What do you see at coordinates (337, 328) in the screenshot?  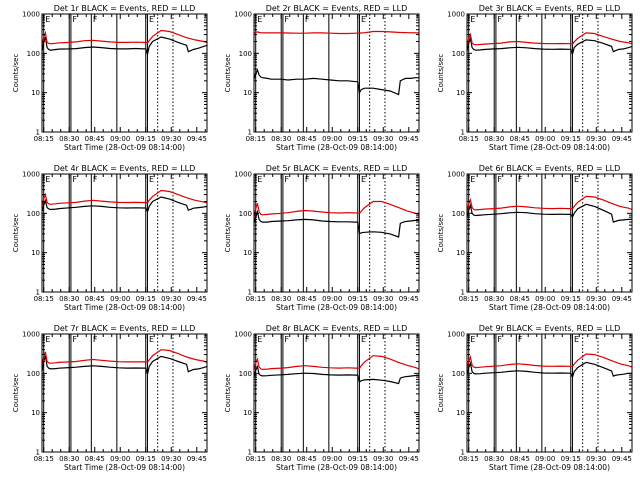 I see `chart-title: Det 8r BLACK = Events, RED = LLD` at bounding box center [337, 328].